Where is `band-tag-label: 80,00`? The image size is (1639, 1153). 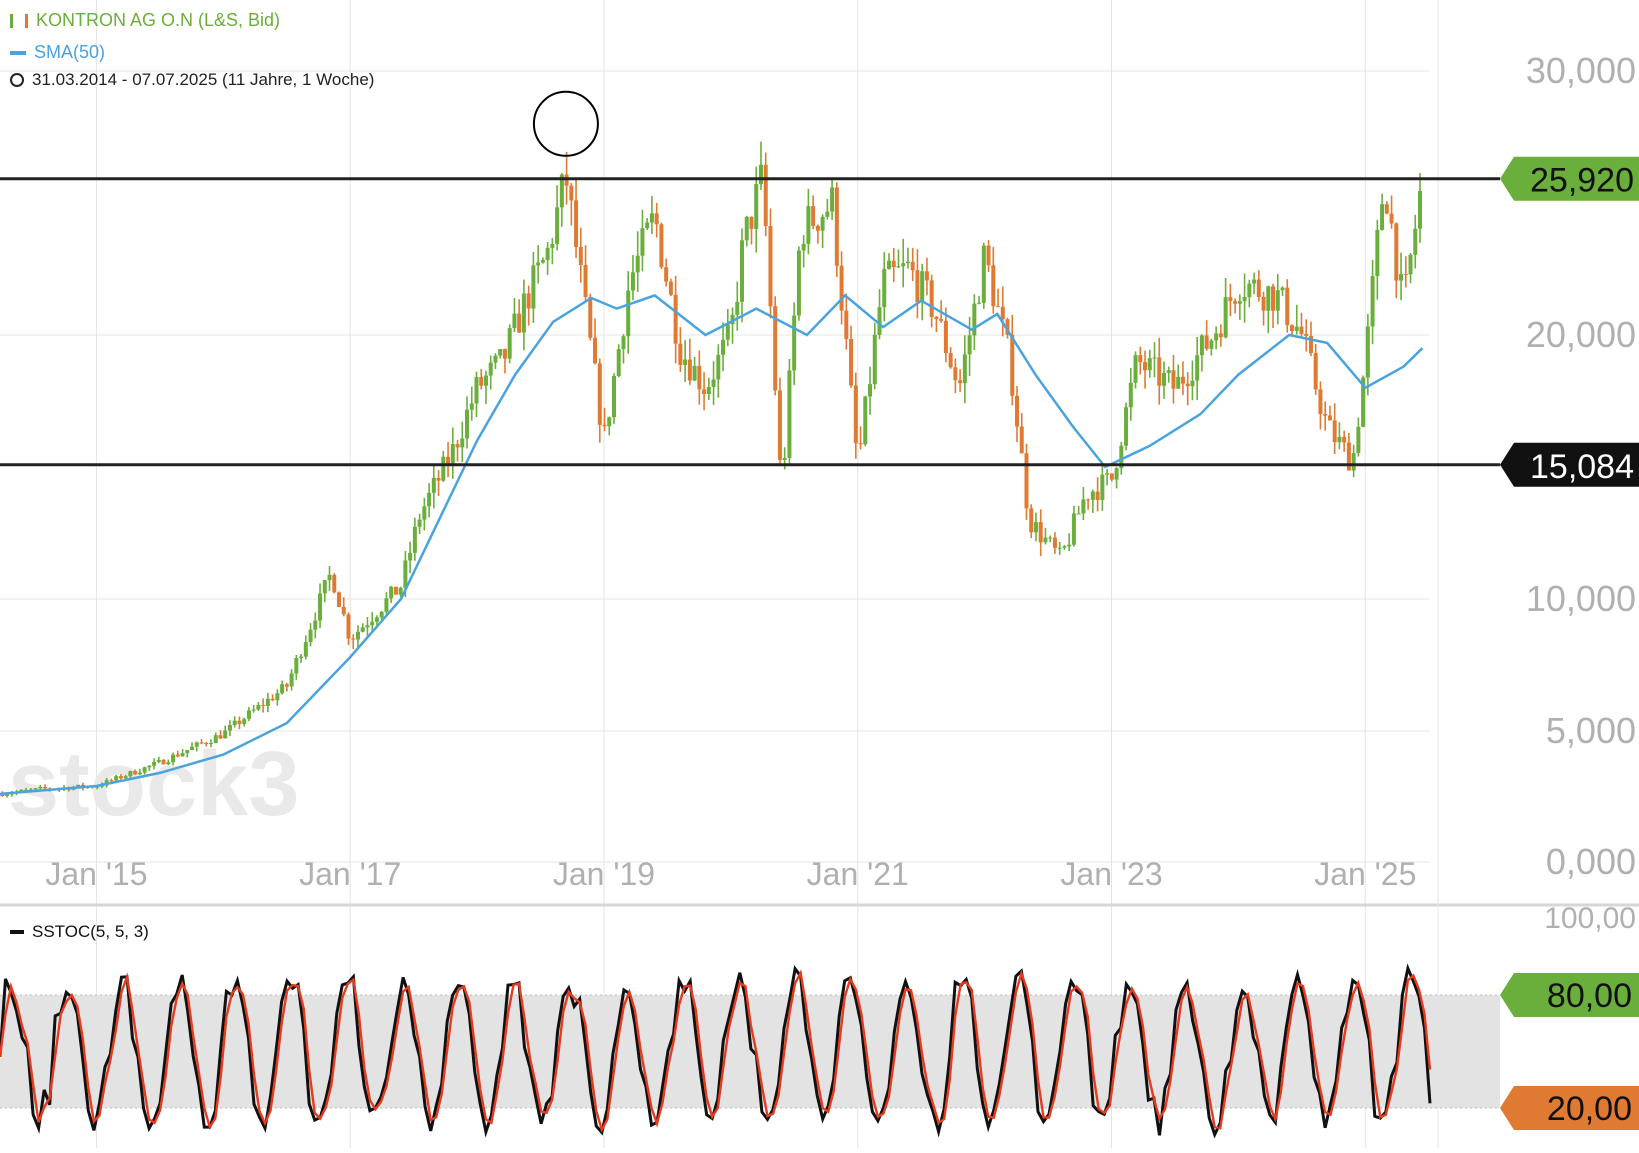
band-tag-label: 80,00 is located at coordinates (1589, 996).